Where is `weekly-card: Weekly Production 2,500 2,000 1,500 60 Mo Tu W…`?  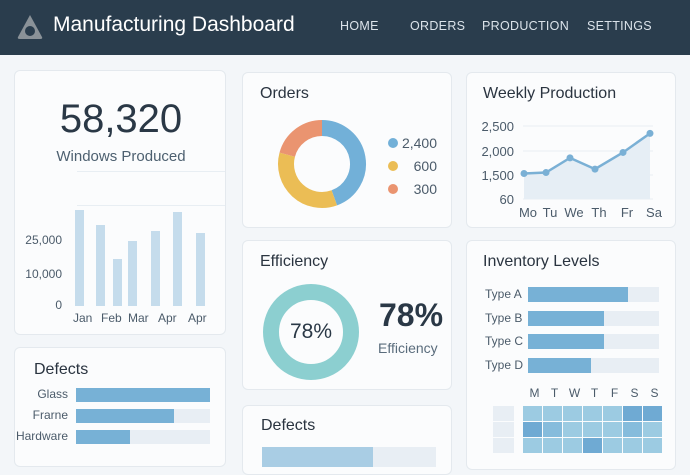 weekly-card: Weekly Production 2,500 2,000 1,500 60 Mo Tu W… is located at coordinates (571, 150).